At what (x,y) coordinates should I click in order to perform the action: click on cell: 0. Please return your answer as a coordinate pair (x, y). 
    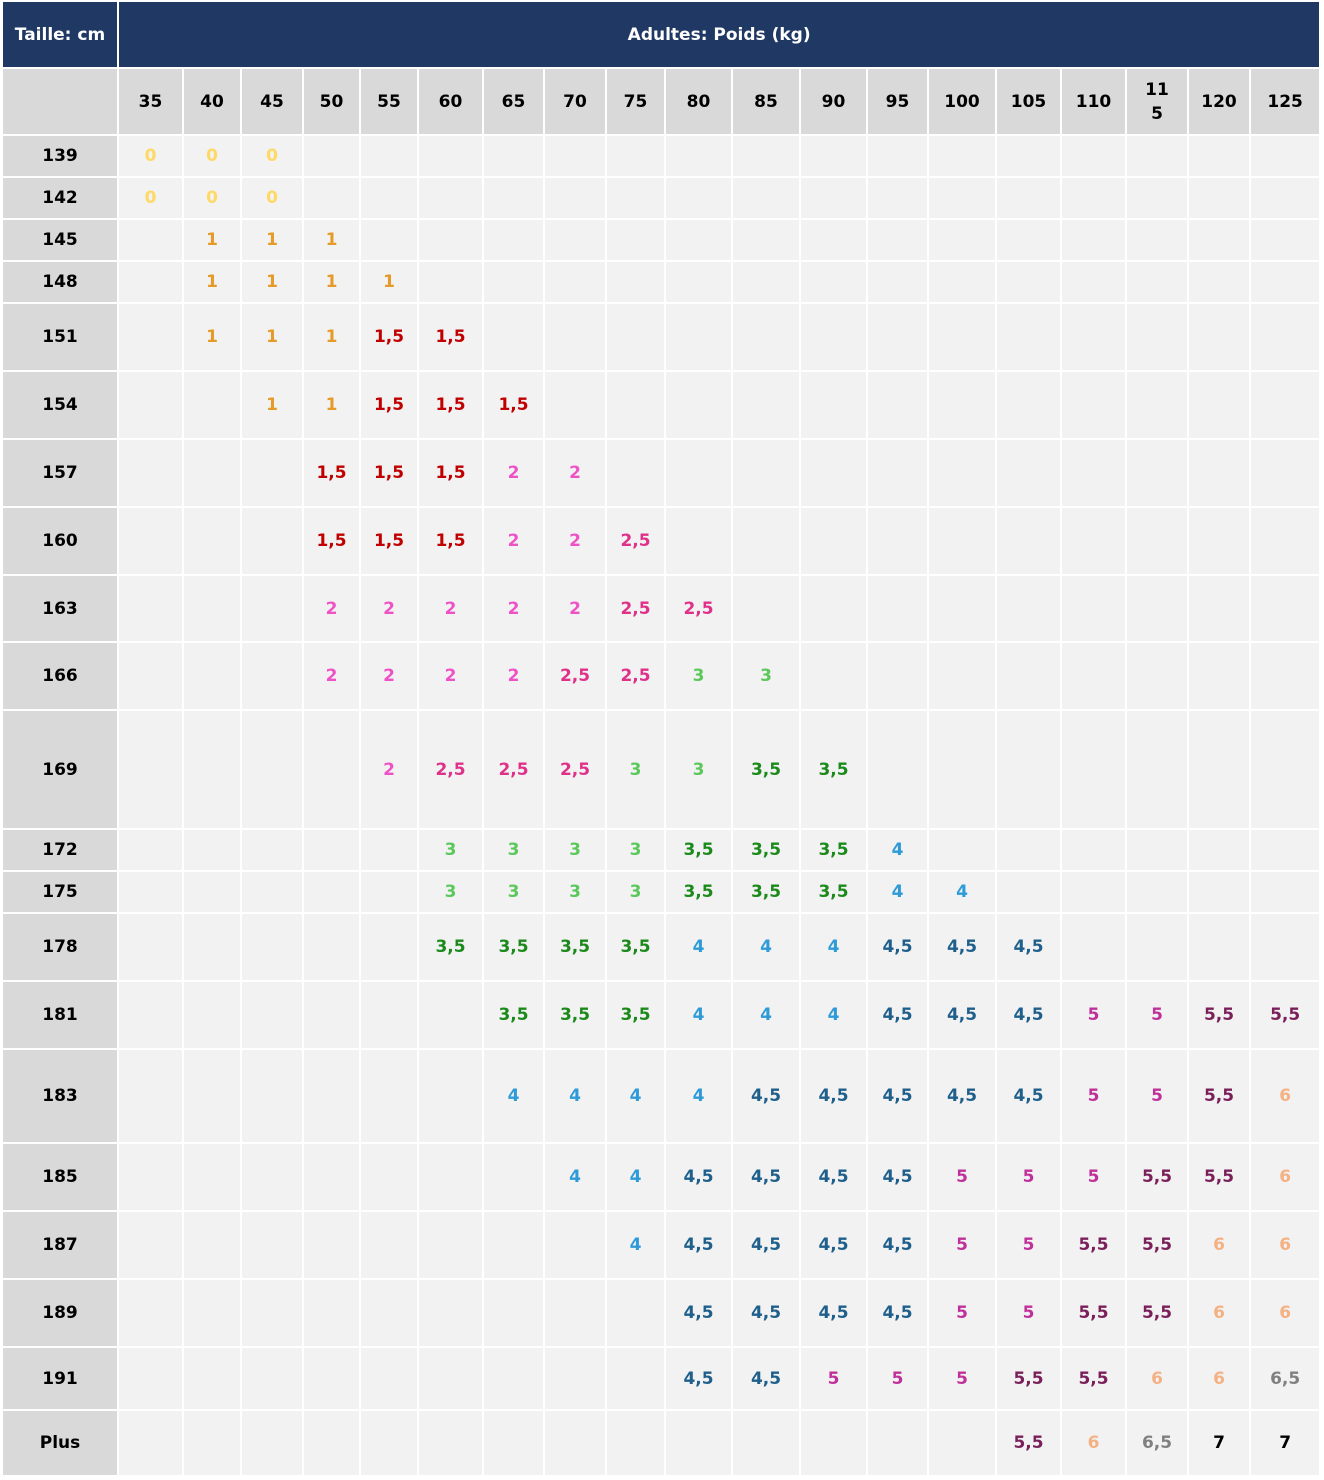
    Looking at the image, I should click on (212, 156).